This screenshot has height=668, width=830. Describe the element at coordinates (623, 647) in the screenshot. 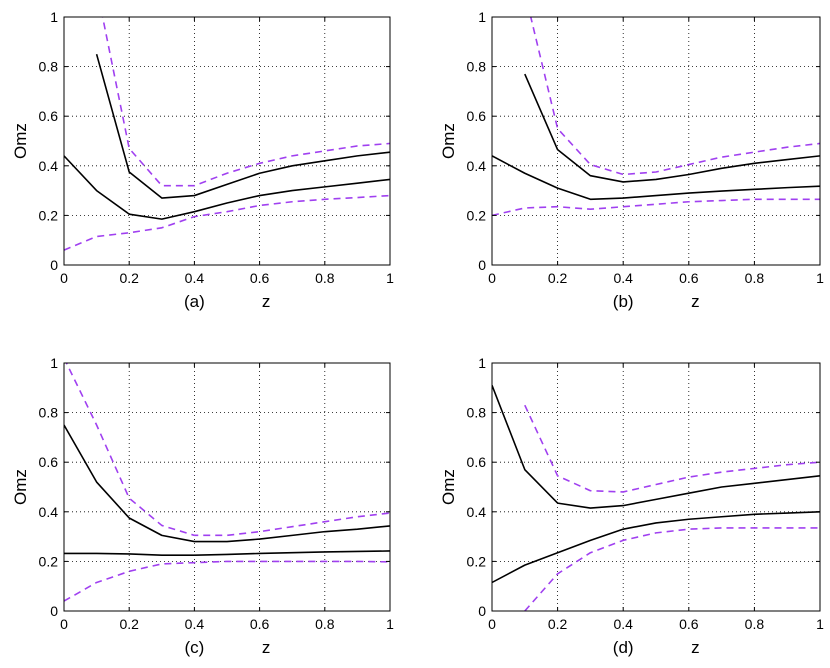

I see `panel-label: (d)` at that location.